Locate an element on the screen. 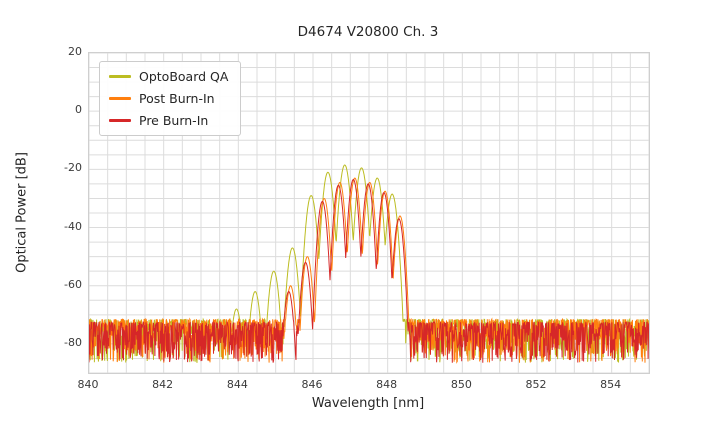 This screenshot has height=432, width=720. legend-item-pre-burn-in: Pre Burn-In is located at coordinates (168, 120).